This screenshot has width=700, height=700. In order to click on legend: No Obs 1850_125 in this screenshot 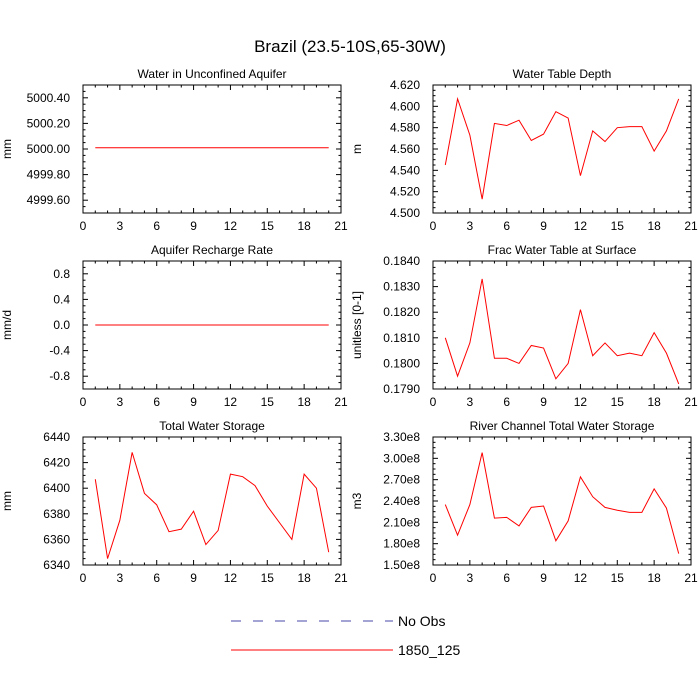, I will do `click(346, 635)`.